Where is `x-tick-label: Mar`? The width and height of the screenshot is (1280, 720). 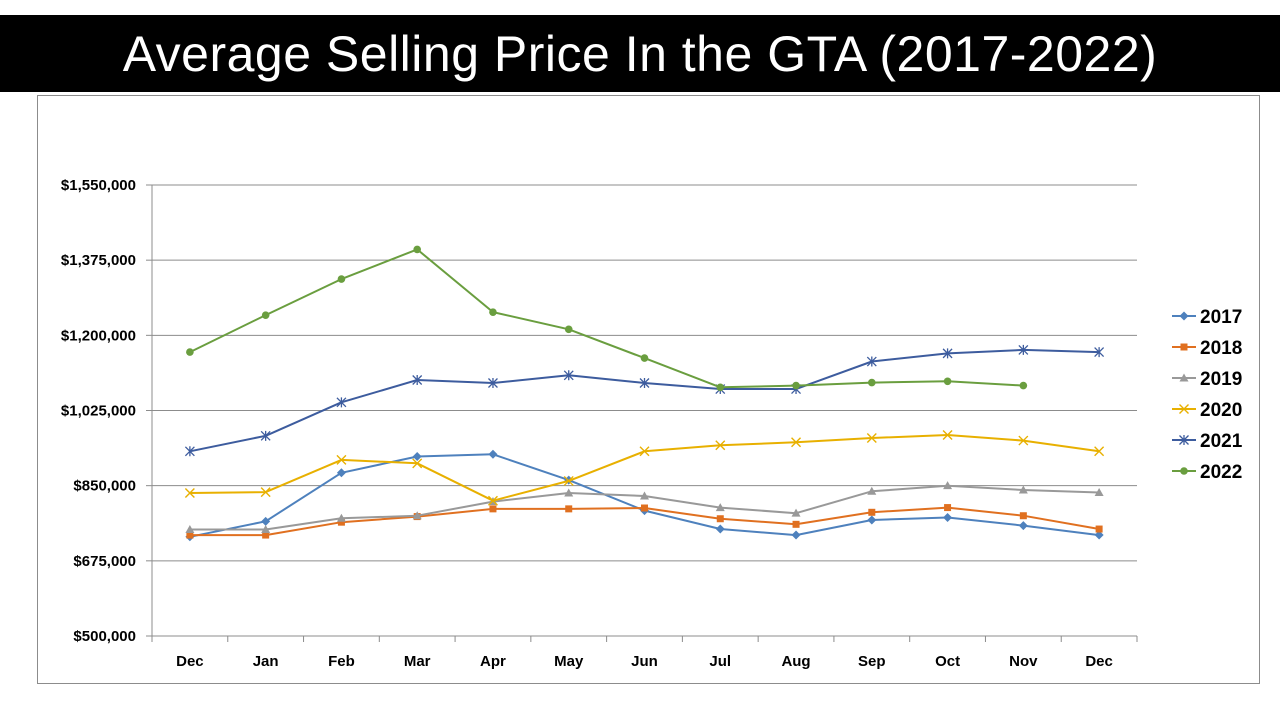
x-tick-label: Mar is located at coordinates (417, 661).